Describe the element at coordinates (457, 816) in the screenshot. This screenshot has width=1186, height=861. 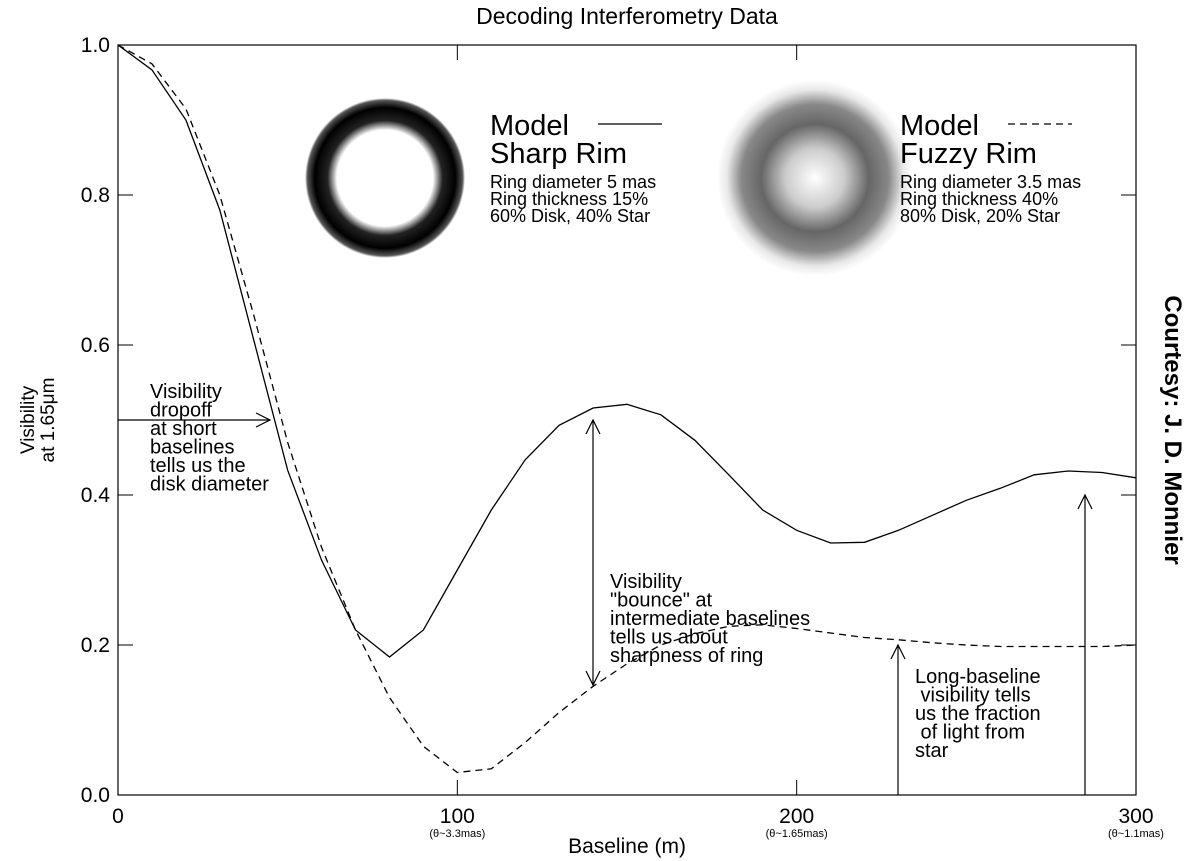
I see `x-tick-label: 100` at that location.